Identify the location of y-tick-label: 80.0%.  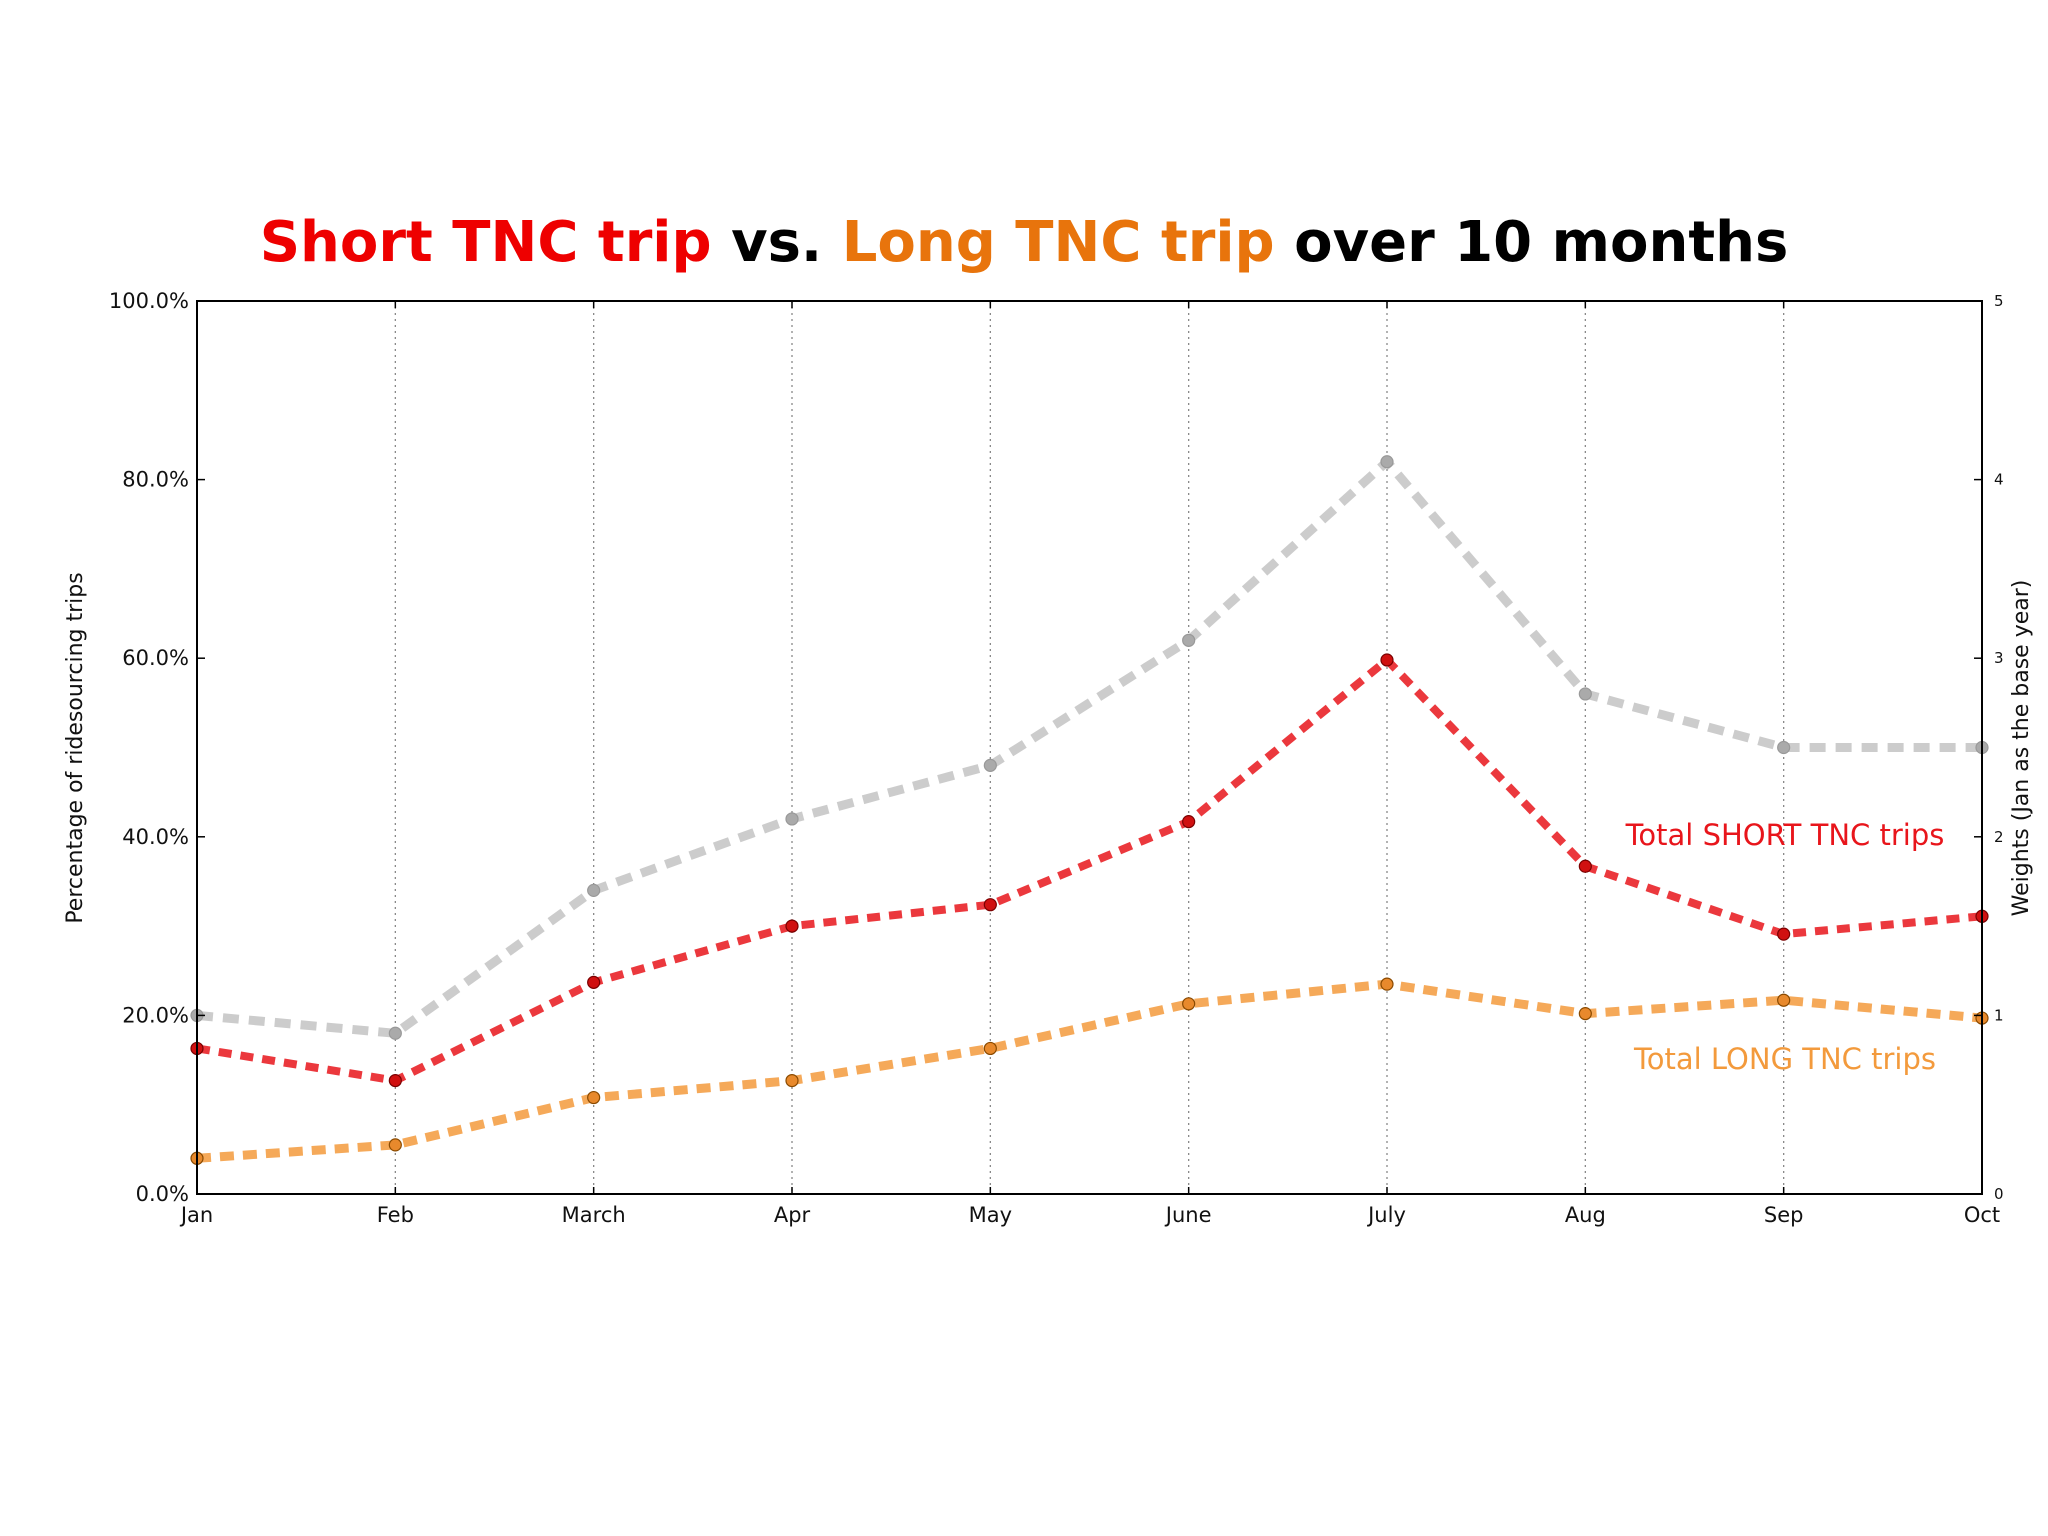
(155, 480).